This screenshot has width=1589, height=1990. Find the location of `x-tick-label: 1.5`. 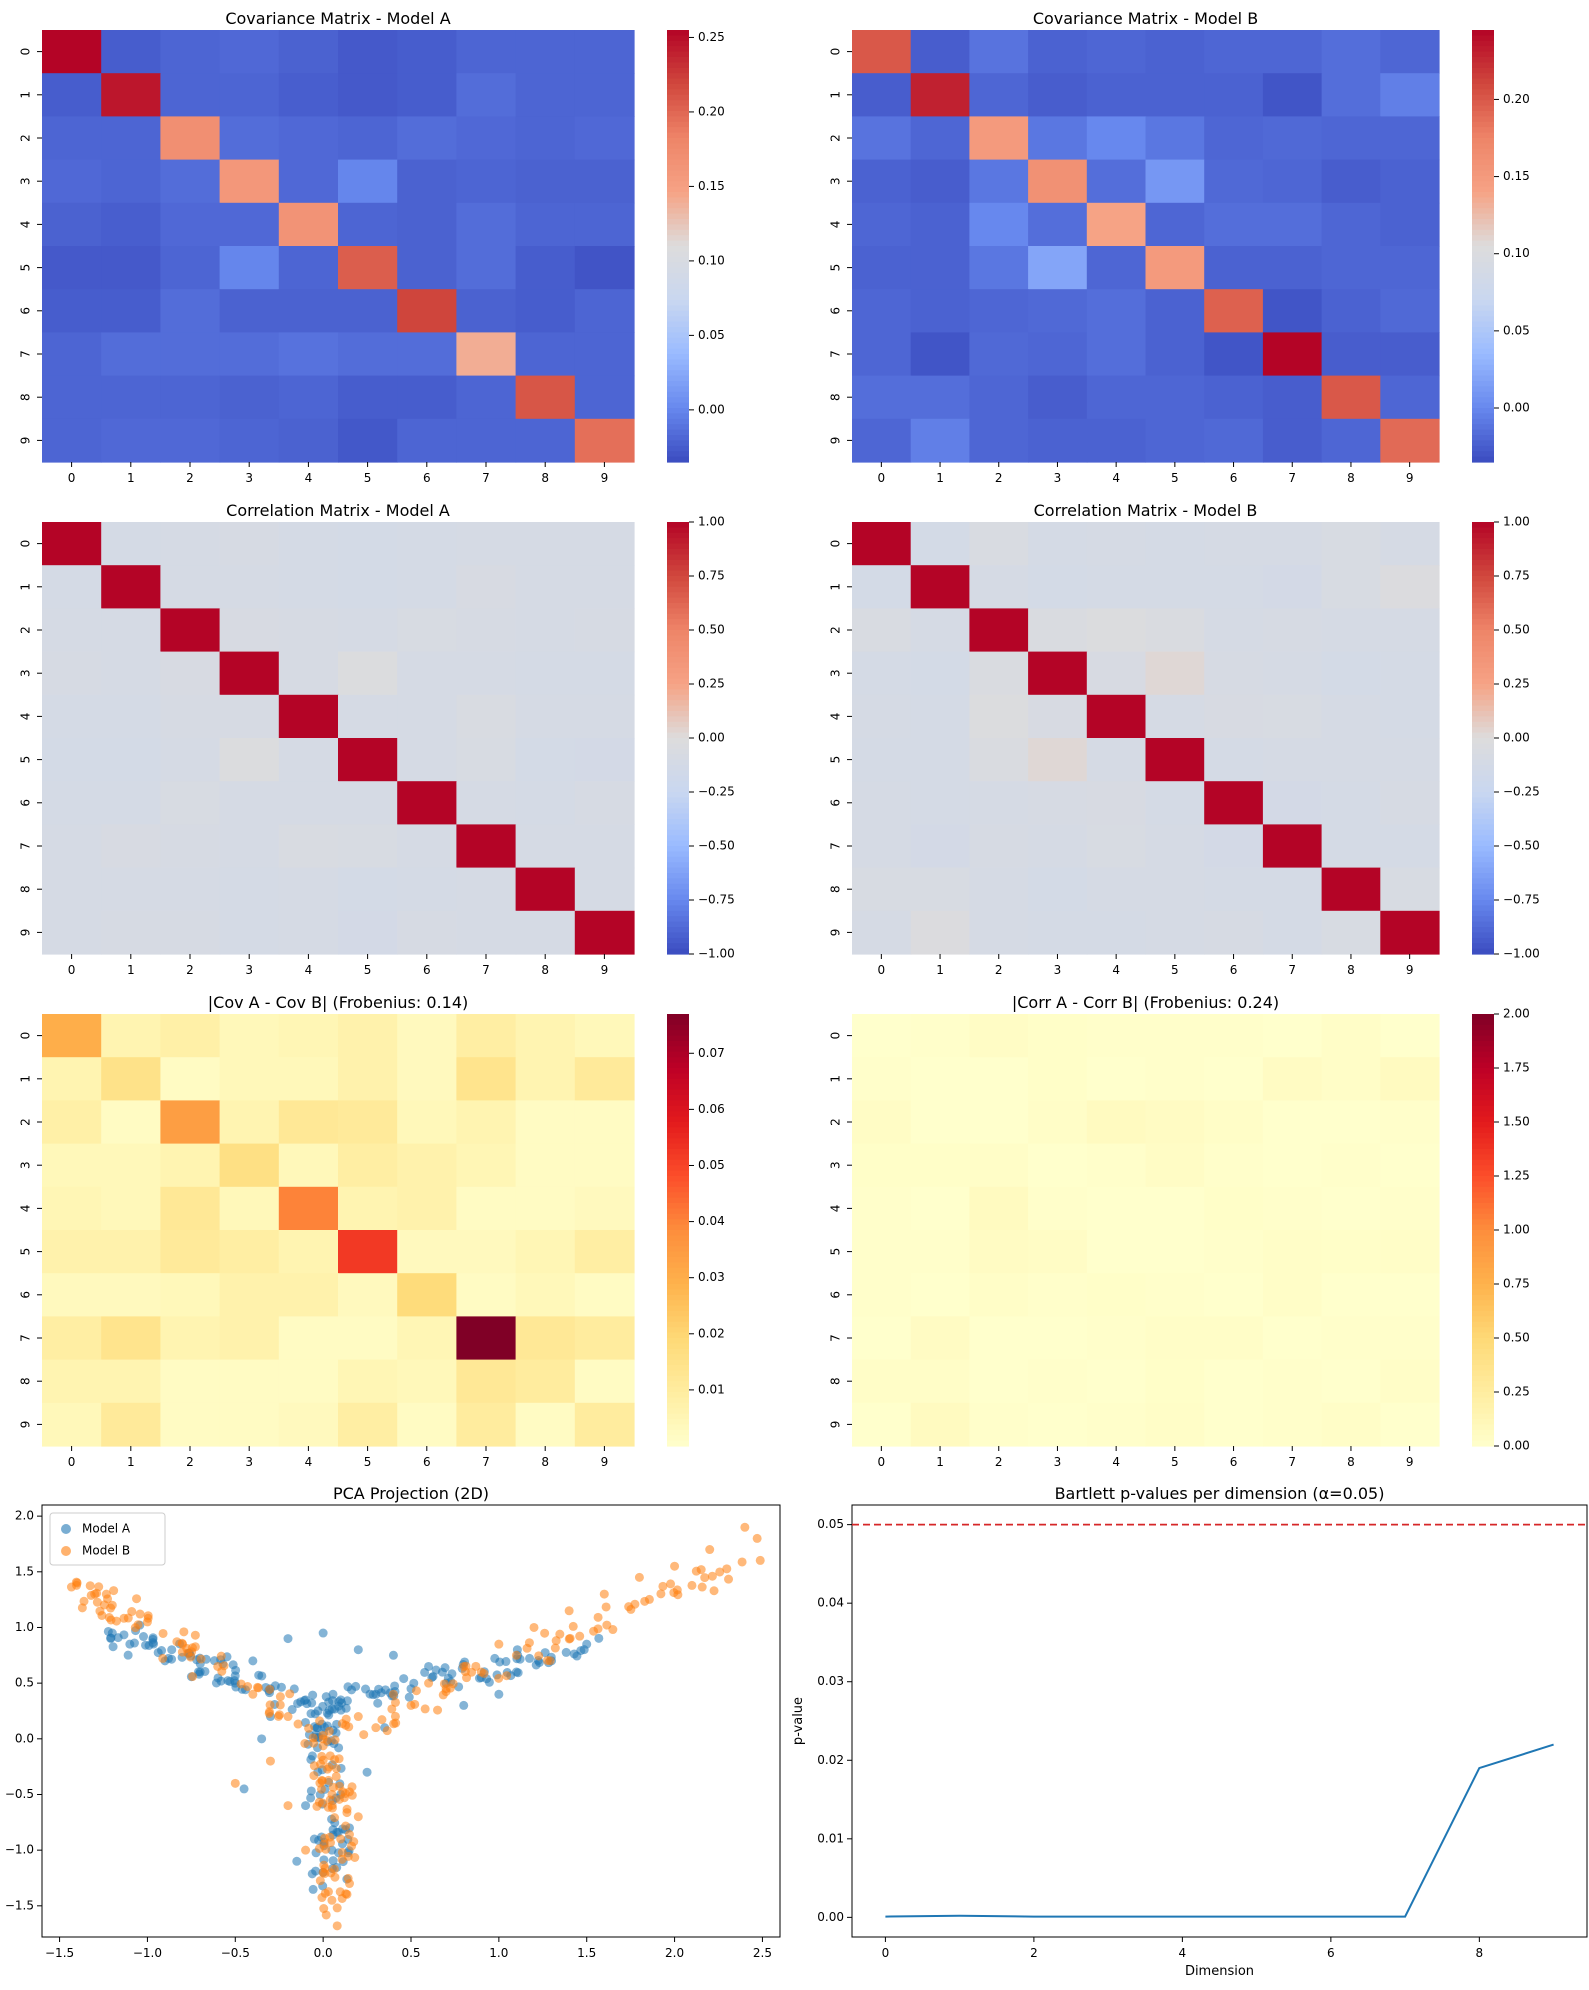

x-tick-label: 1.5 is located at coordinates (586, 1953).